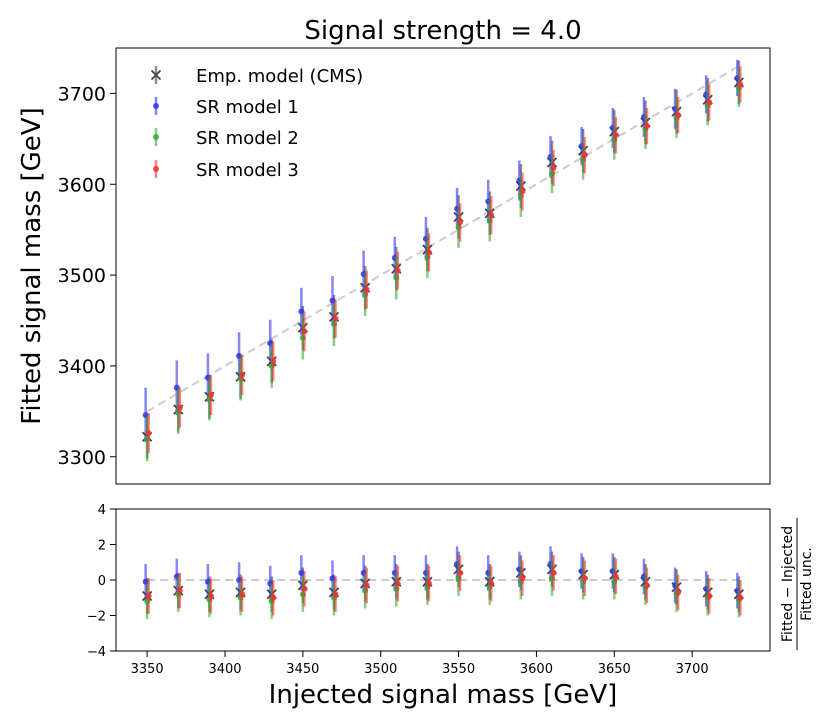 Image resolution: width=830 pixels, height=727 pixels. I want to click on legend-markers, so click(156, 122).